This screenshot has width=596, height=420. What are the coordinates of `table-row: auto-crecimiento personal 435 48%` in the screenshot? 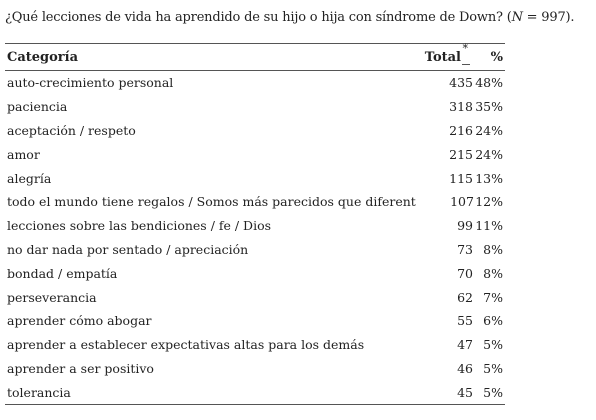 It's located at (255, 83).